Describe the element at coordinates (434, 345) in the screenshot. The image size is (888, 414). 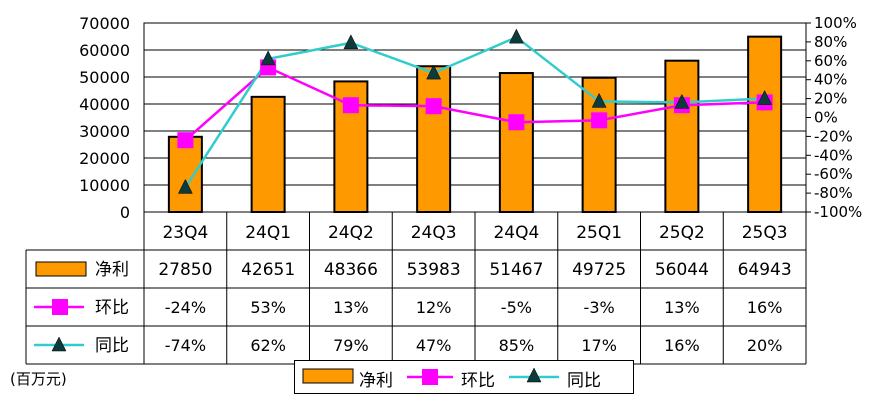
I see `table-cell-yoy: 47%` at that location.